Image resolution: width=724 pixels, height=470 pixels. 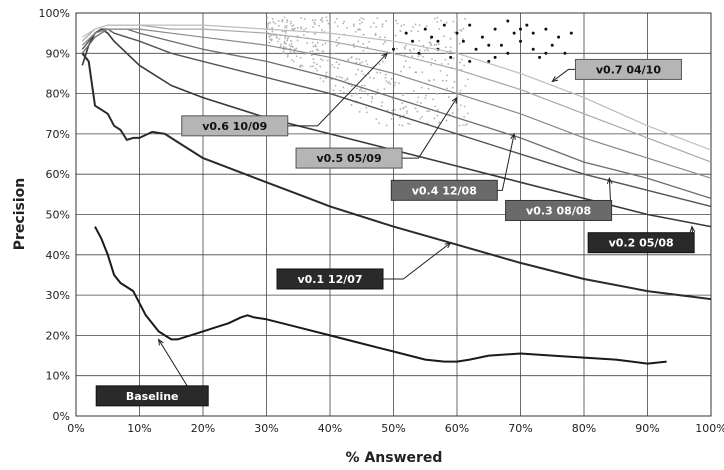 I want to click on y-tick-label: 100%, so click(x=54, y=13).